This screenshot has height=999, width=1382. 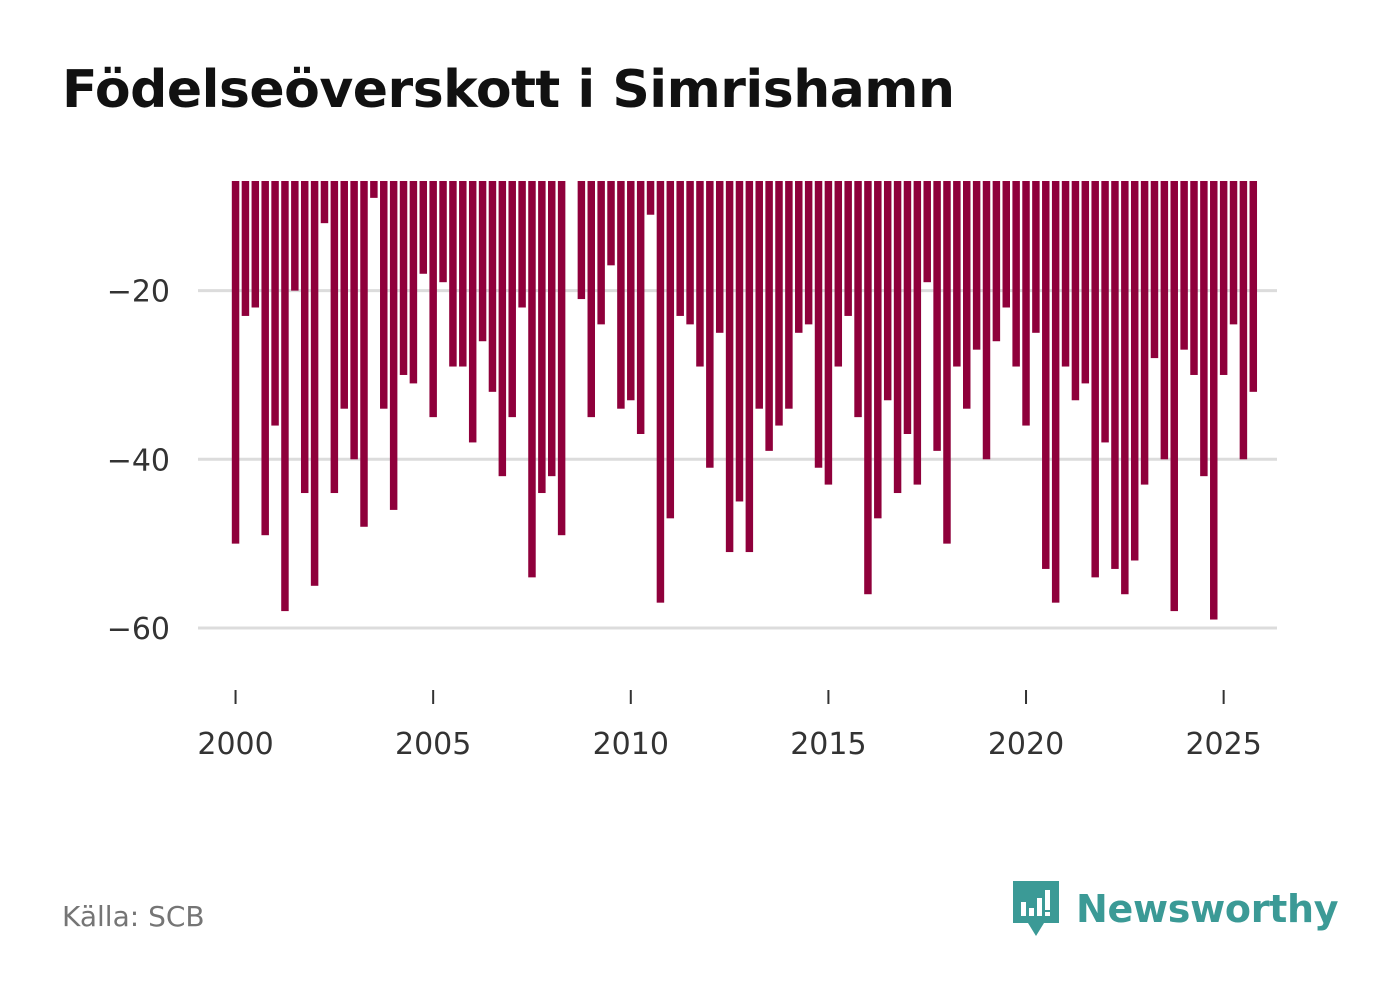 I want to click on brand-name: Newsworthy, so click(x=1207, y=909).